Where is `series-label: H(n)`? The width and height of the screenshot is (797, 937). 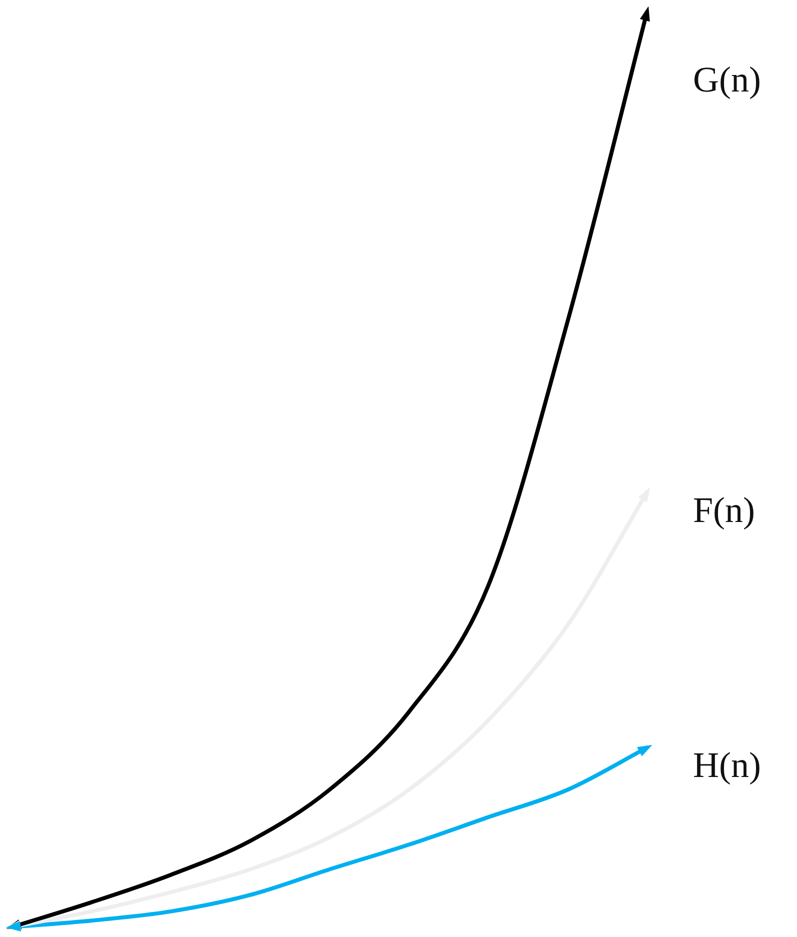
series-label: H(n) is located at coordinates (727, 765).